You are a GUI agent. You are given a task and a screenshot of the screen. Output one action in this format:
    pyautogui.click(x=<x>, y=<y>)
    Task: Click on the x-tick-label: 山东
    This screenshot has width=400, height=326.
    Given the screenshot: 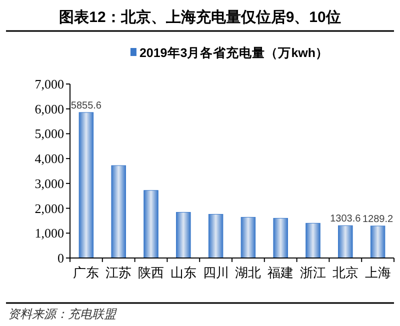 What is the action you would take?
    pyautogui.click(x=183, y=272)
    